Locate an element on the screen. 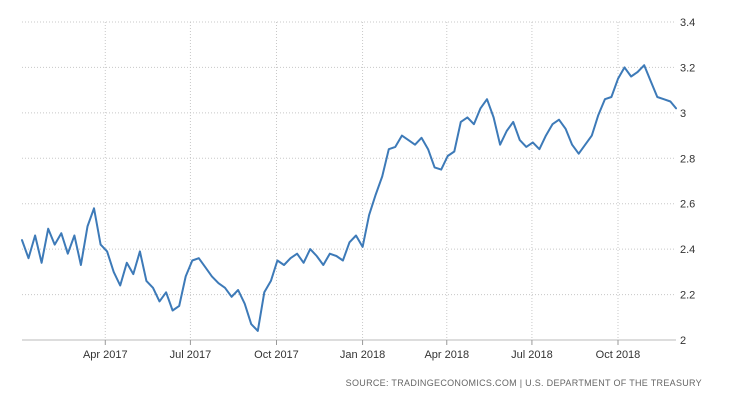  y-tick-label: 2.6 is located at coordinates (687, 205).